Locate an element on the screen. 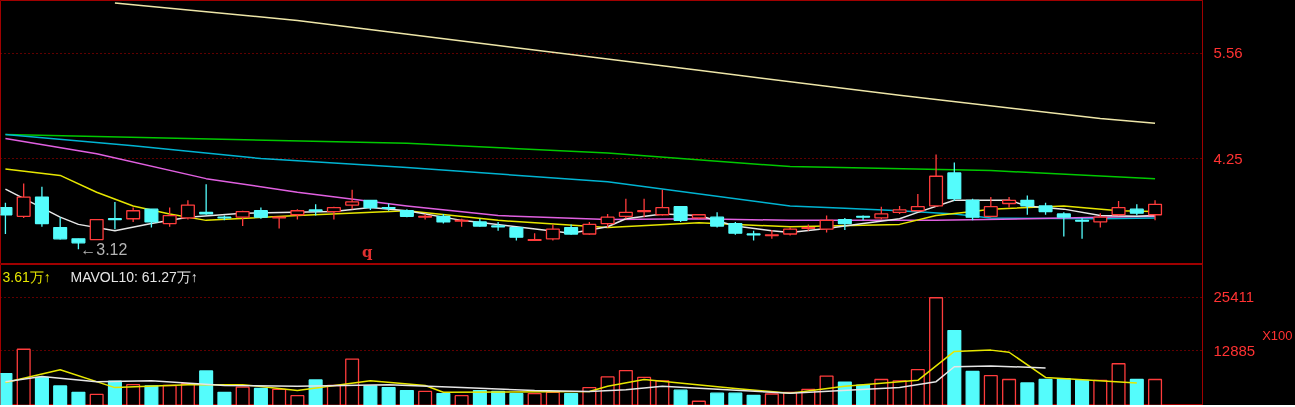 The image size is (1295, 407). annotation: q is located at coordinates (367, 251).